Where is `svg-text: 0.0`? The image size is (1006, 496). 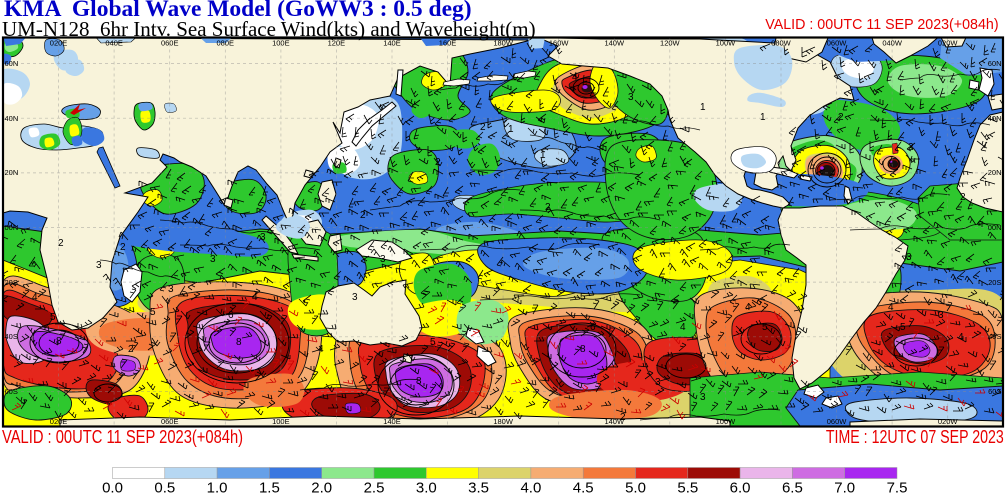 svg-text: 0.0 is located at coordinates (112, 488).